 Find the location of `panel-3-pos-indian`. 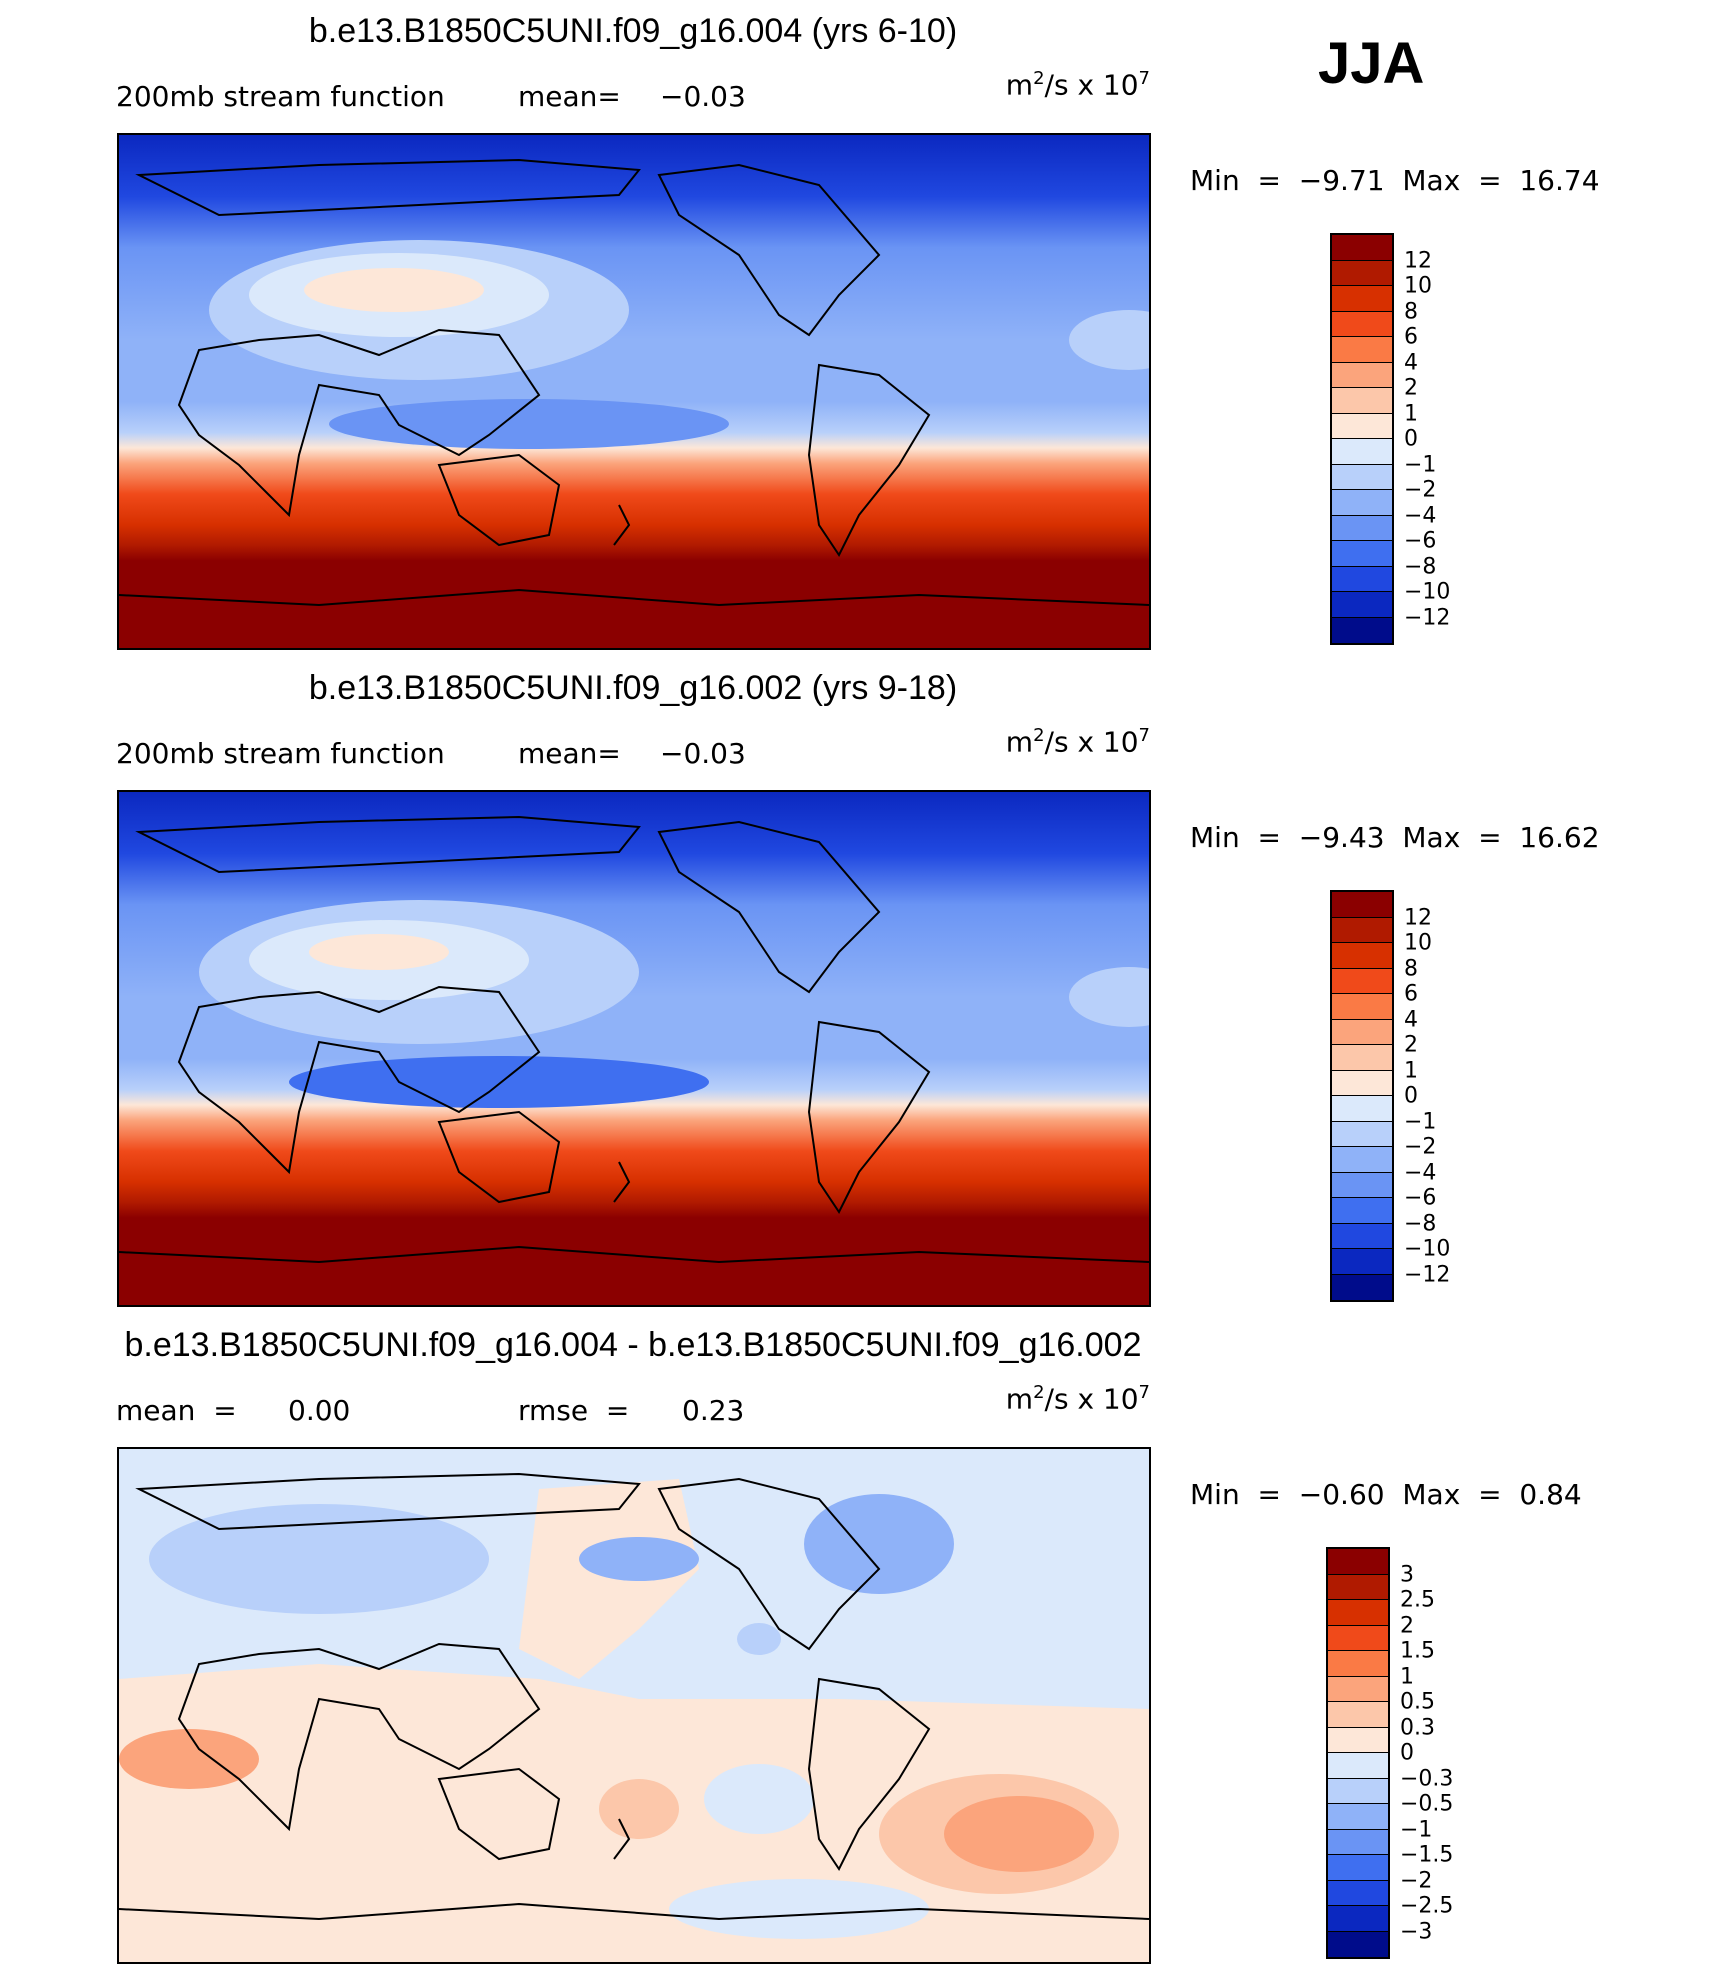

panel-3-pos-indian is located at coordinates (639, 1809).